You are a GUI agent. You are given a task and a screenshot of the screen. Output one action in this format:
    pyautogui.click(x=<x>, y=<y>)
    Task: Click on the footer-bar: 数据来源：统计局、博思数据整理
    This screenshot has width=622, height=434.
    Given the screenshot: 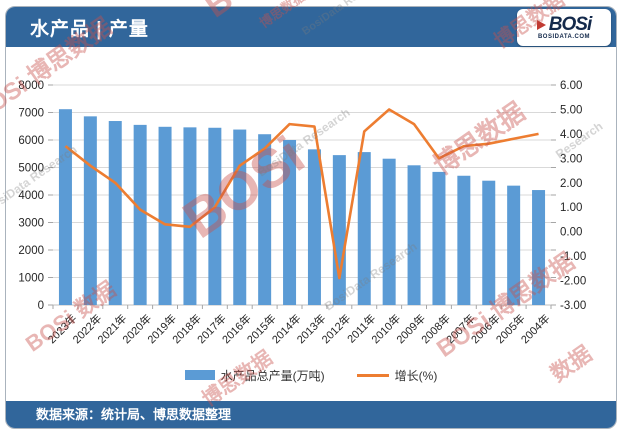 What is the action you would take?
    pyautogui.click(x=311, y=414)
    